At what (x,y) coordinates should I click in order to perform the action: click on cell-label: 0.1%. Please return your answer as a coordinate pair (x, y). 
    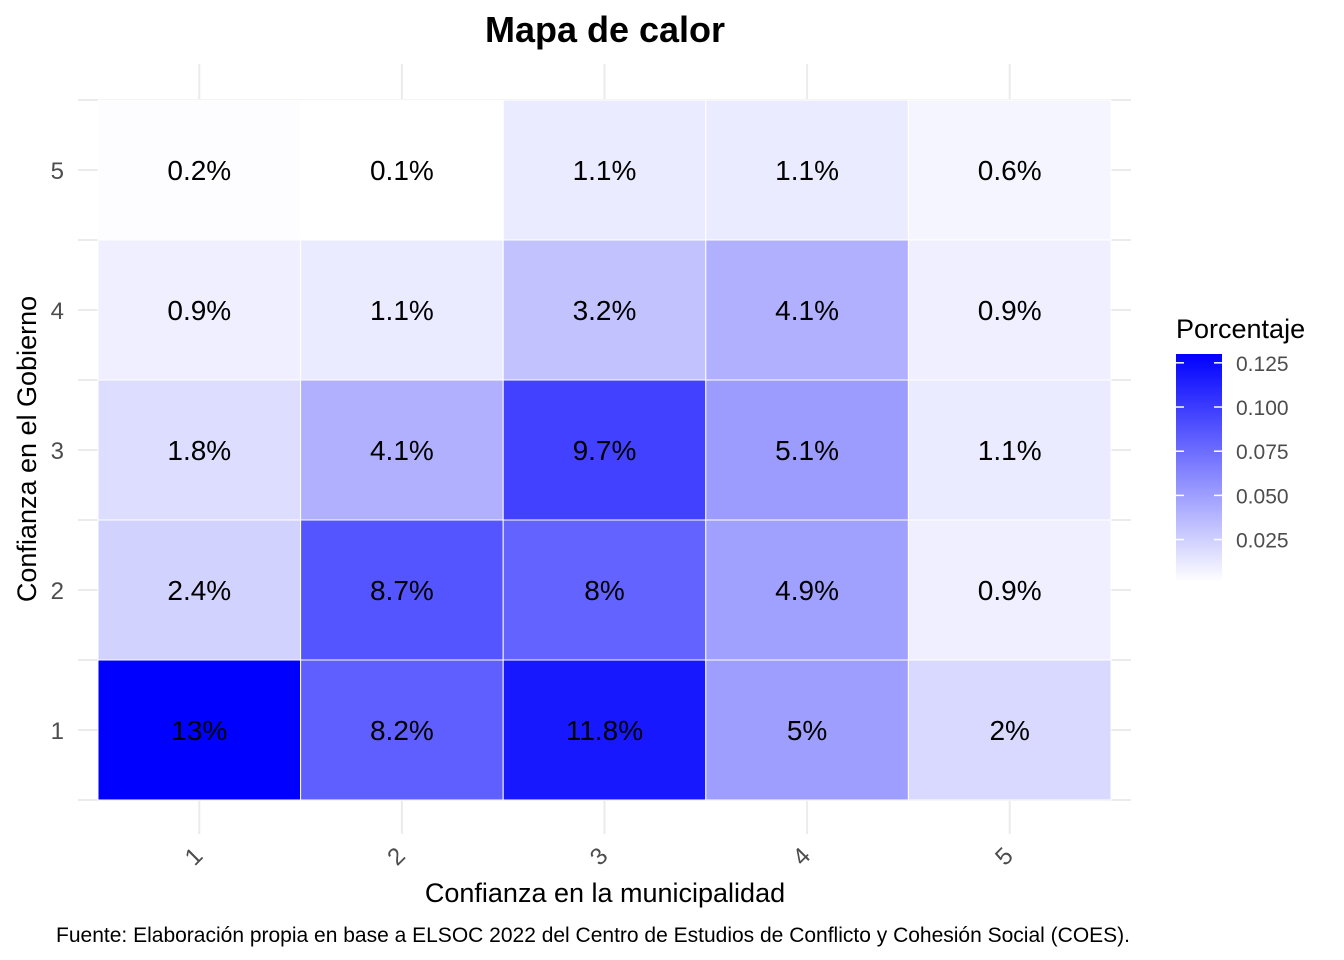
    Looking at the image, I should click on (402, 170).